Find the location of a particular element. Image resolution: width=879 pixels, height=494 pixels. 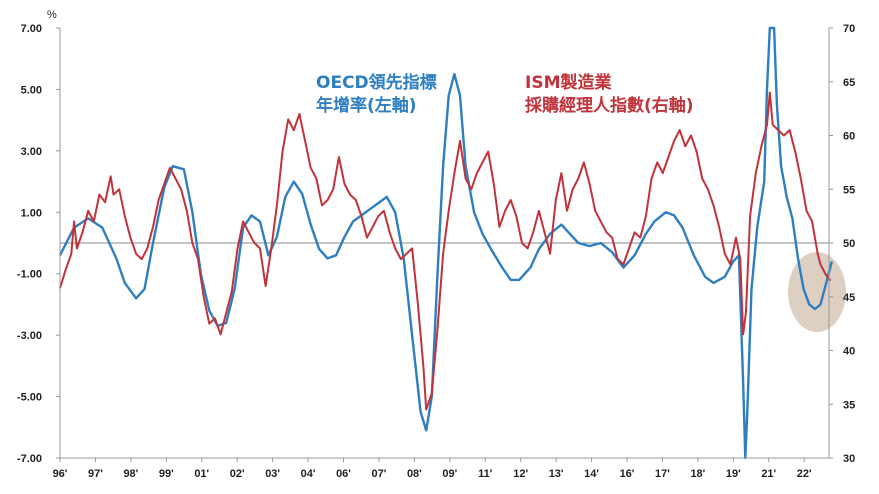

x-axis-tick-label: 96' is located at coordinates (60, 474).